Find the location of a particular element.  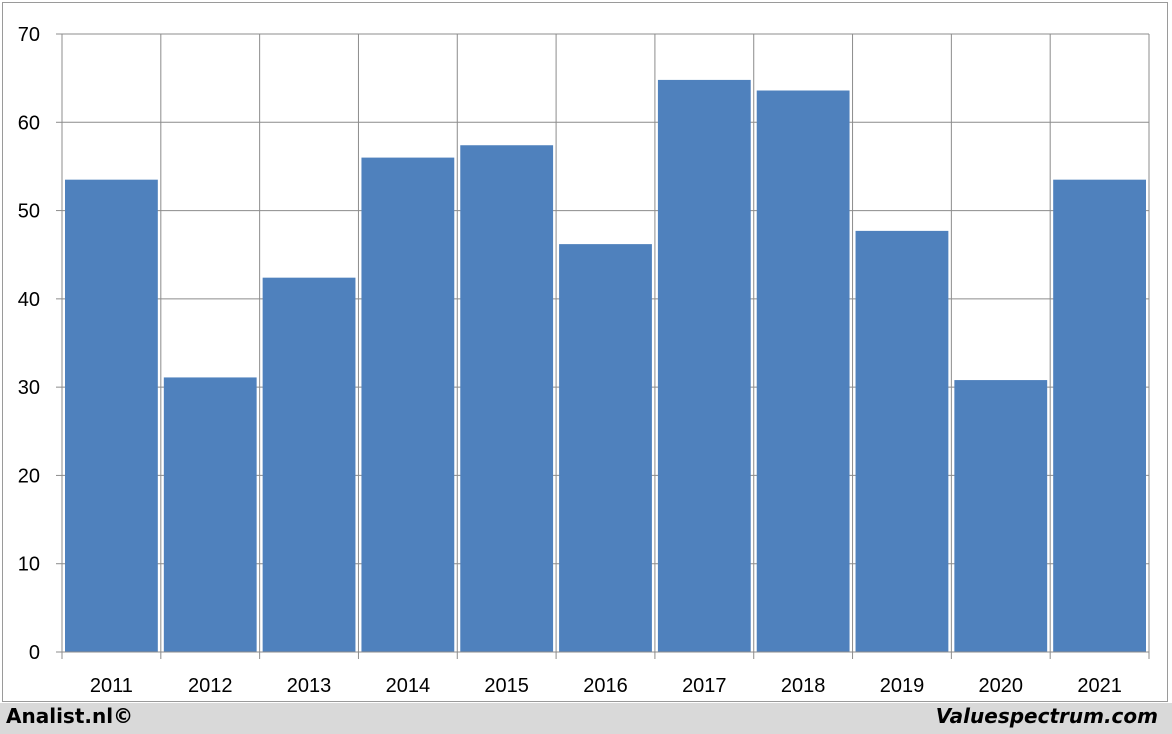

x-tick-label: 2014 is located at coordinates (408, 686).